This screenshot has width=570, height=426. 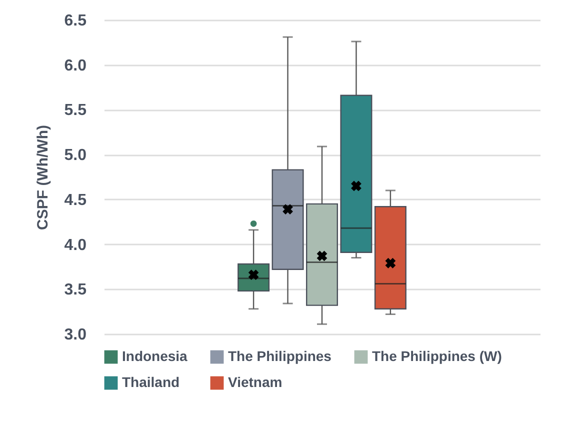 What do you see at coordinates (151, 382) in the screenshot?
I see `legend-label: Thailand` at bounding box center [151, 382].